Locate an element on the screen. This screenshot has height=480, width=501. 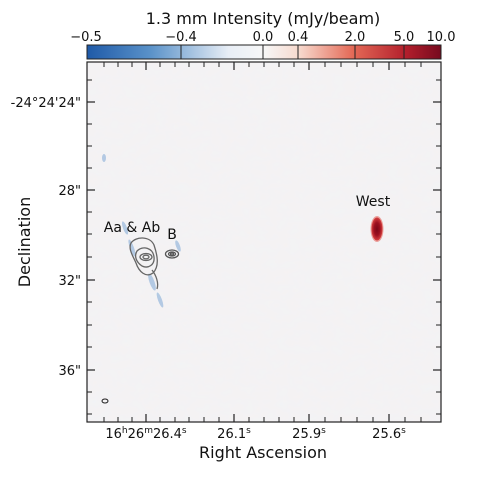
x-tick-label-2: 26.1s is located at coordinates (234, 434).